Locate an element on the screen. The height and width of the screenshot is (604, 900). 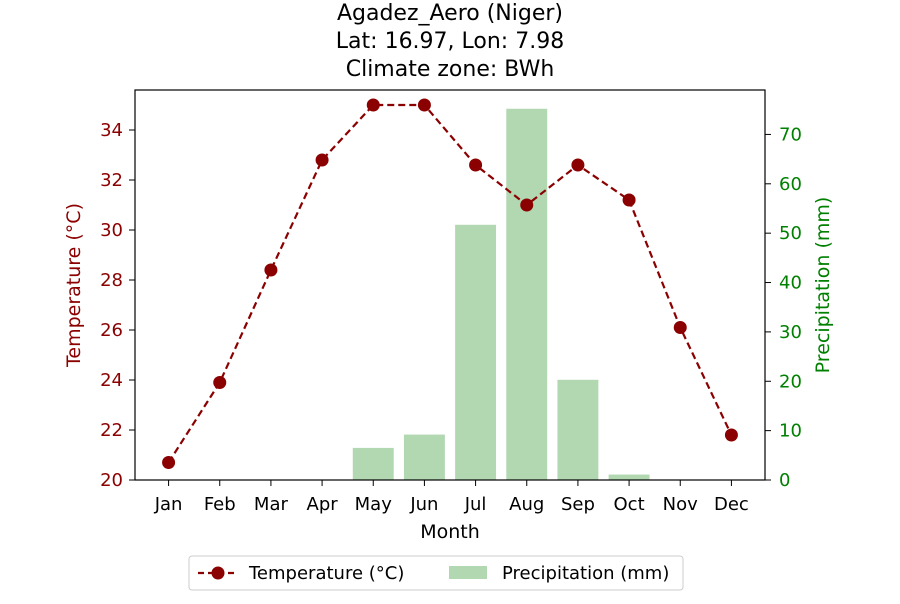
legend-precipitation-label: Precipitation (mm) is located at coordinates (585, 573).